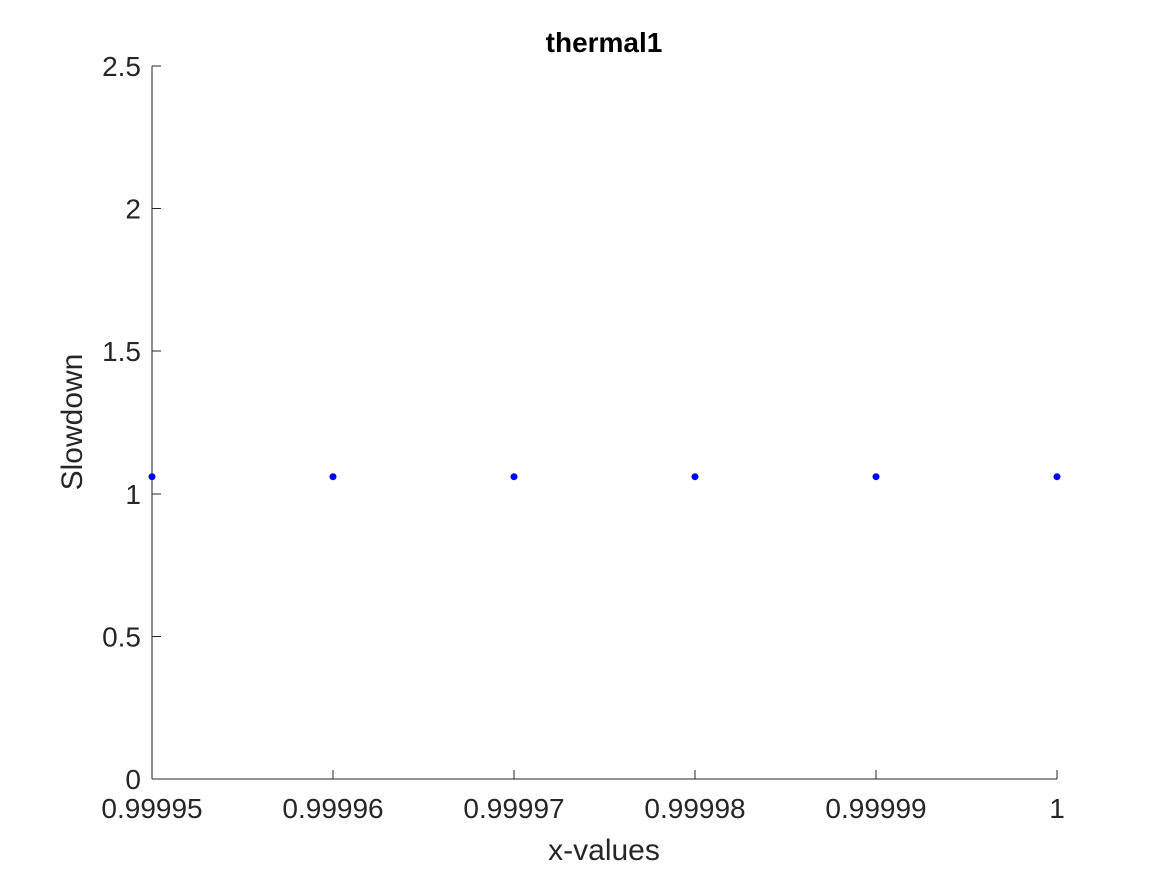 This screenshot has height=880, width=1167. What do you see at coordinates (332, 808) in the screenshot?
I see `x-tick-label: 0.99996` at bounding box center [332, 808].